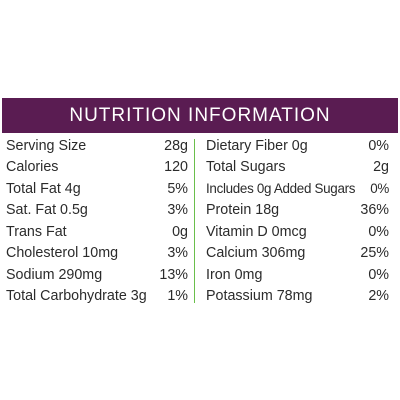  Describe the element at coordinates (54, 274) in the screenshot. I see `nutrient-label: Sodium 290mg` at that location.